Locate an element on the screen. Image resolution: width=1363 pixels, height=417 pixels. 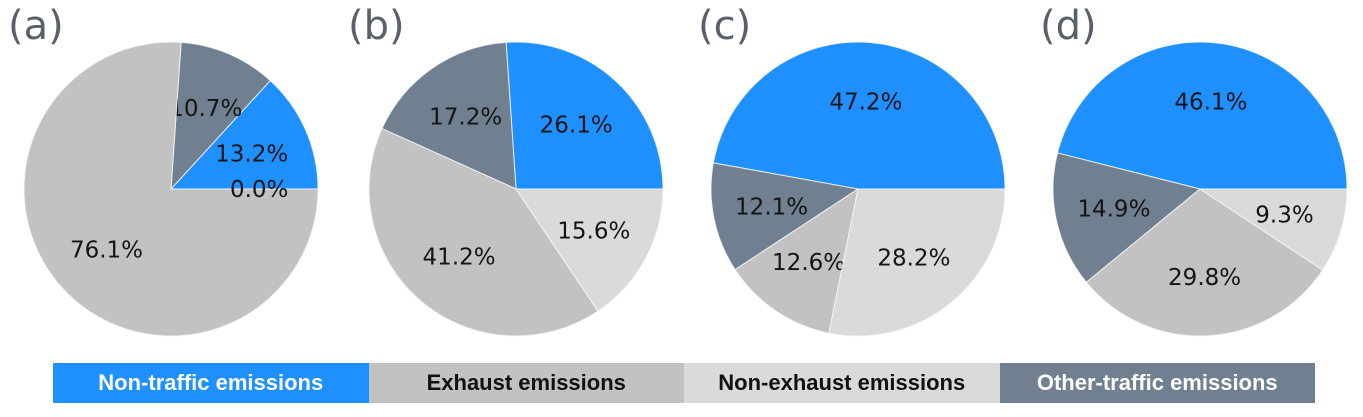
pie-slice-label: 0.0% is located at coordinates (259, 190).